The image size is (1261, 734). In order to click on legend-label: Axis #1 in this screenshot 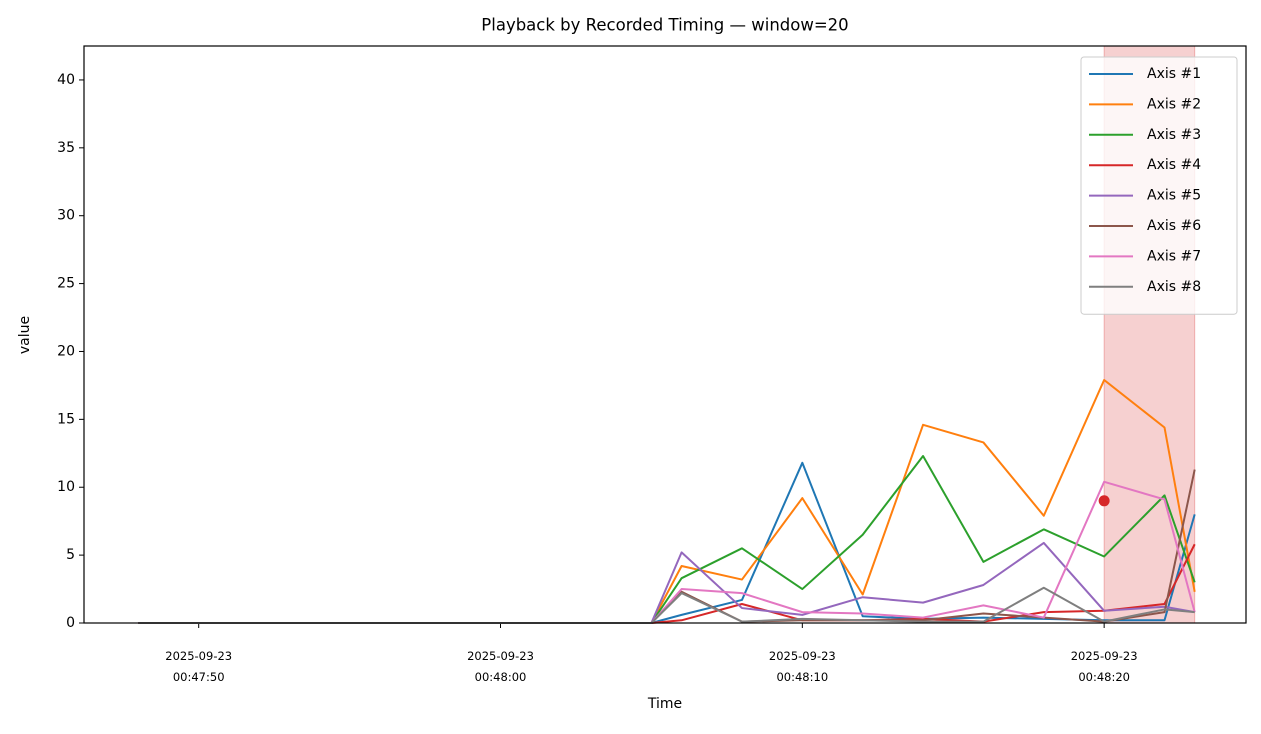, I will do `click(1174, 74)`.